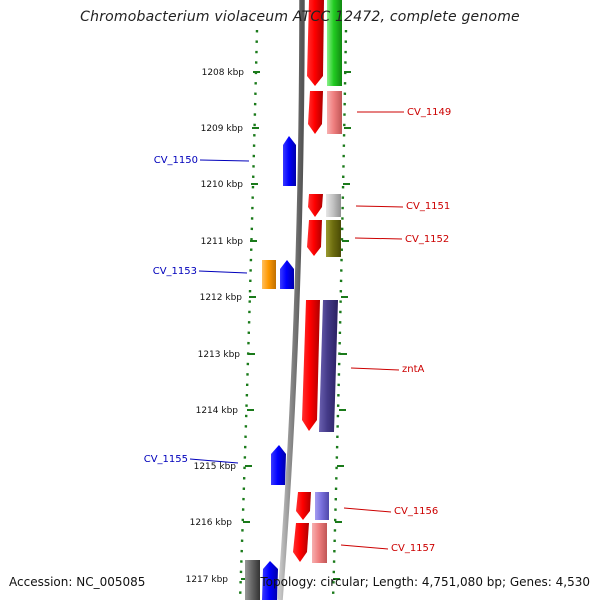 The image size is (600, 600). What do you see at coordinates (223, 73) in the screenshot?
I see `tick-label: 1208 kbp` at bounding box center [223, 73].